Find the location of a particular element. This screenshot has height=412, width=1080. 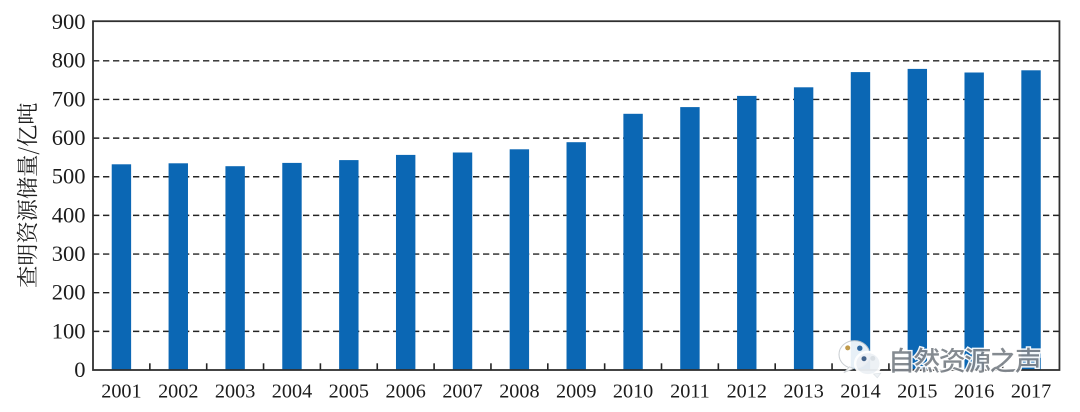

svg-text: 2011 is located at coordinates (690, 392).